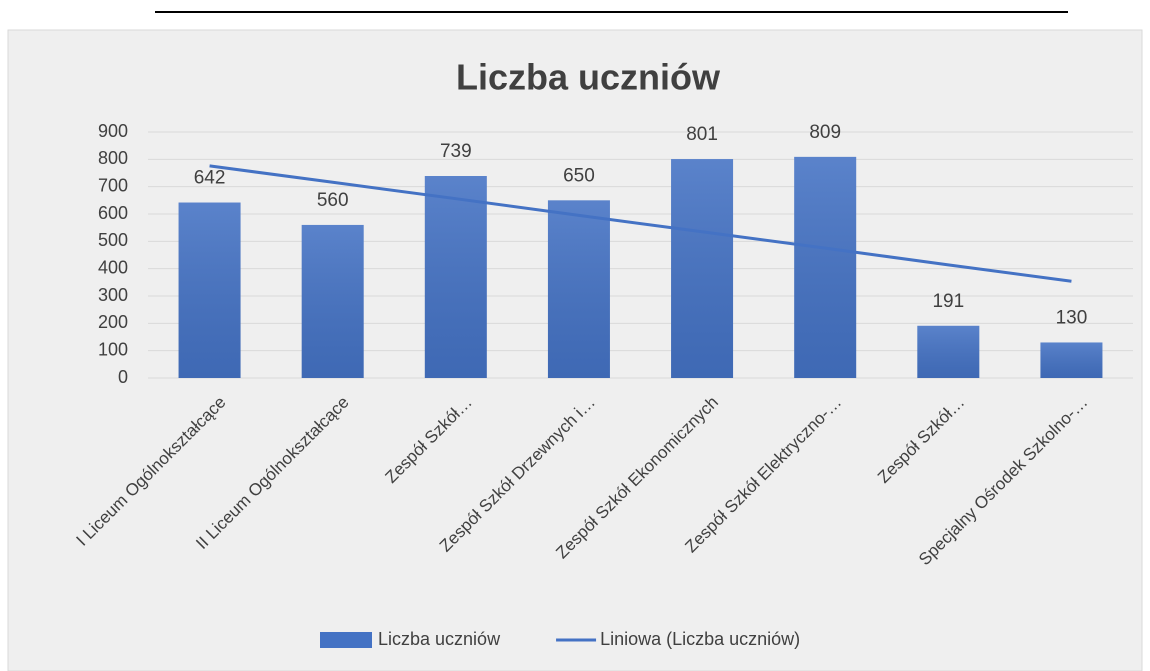 The height and width of the screenshot is (671, 1150). I want to click on data-label: 801, so click(702, 134).